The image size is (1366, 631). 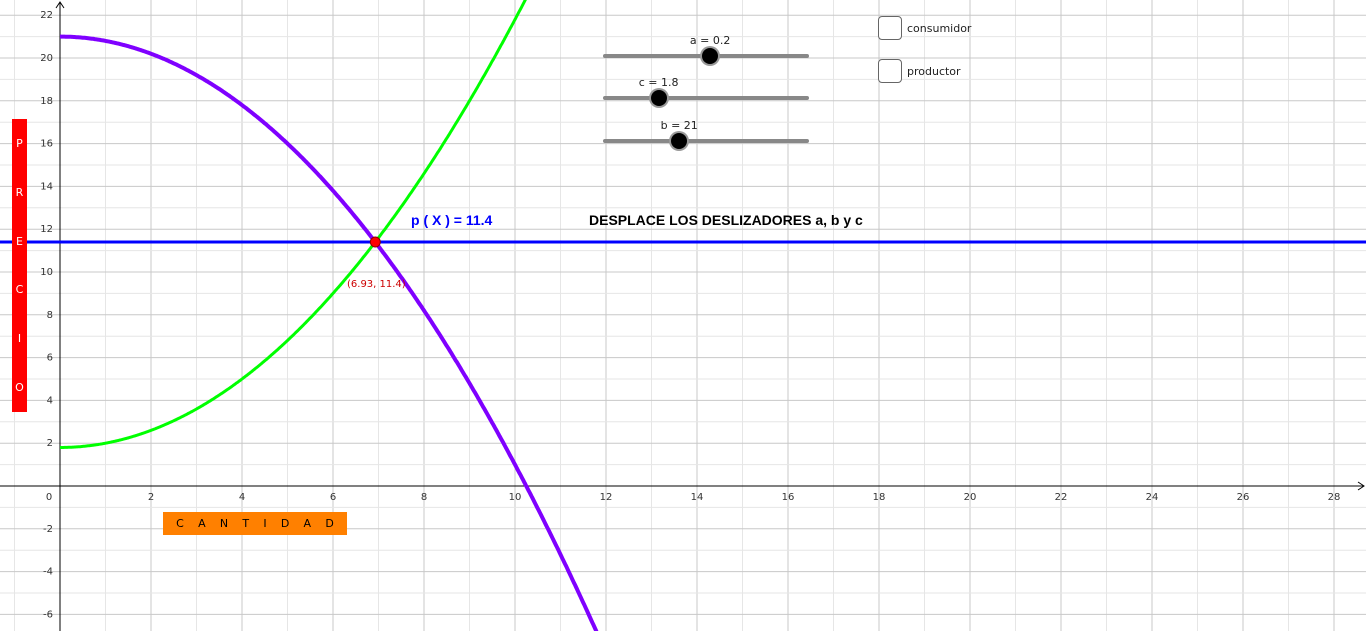 I want to click on slider-b-track, so click(x=706, y=141).